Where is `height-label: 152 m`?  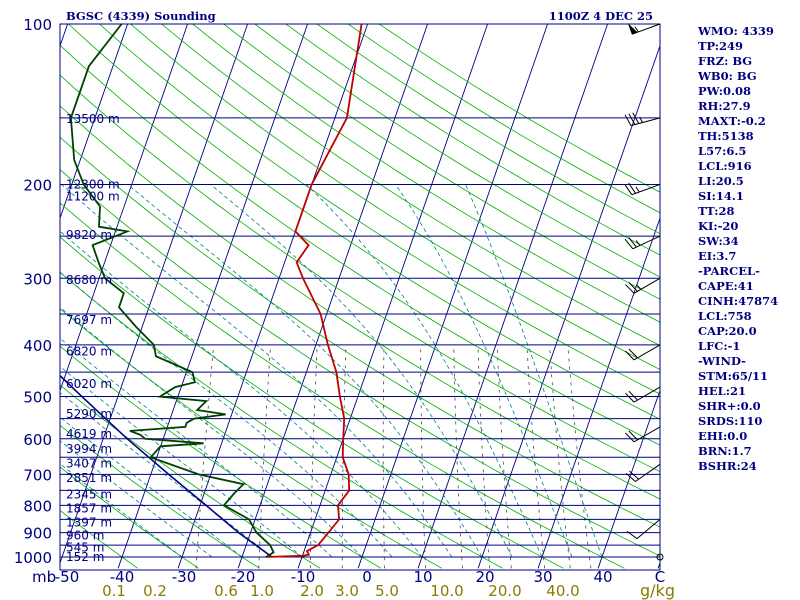
height-label: 152 m is located at coordinates (85, 557).